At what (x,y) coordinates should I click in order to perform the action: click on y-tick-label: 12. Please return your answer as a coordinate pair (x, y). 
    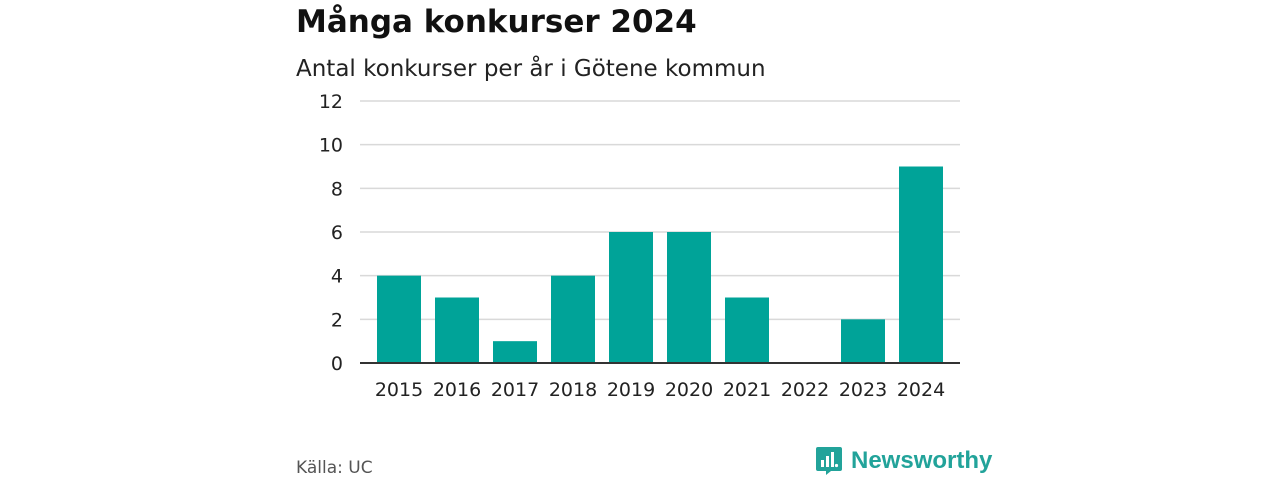
    Looking at the image, I should click on (331, 102).